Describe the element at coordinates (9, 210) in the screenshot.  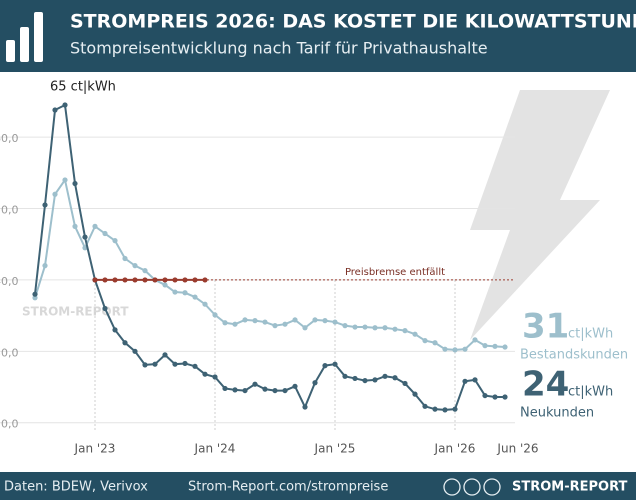
I see `y-tick-label: 50,0` at that location.